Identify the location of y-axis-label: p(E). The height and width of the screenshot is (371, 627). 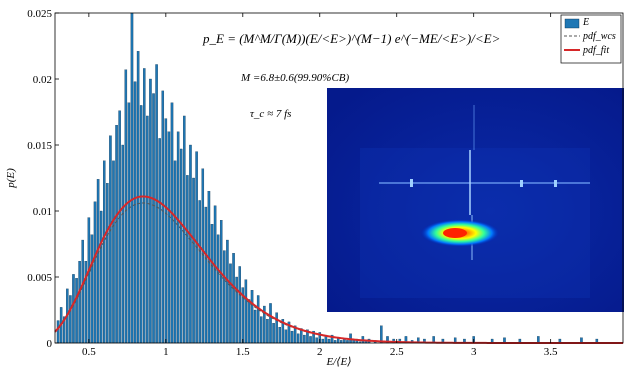
(11, 178).